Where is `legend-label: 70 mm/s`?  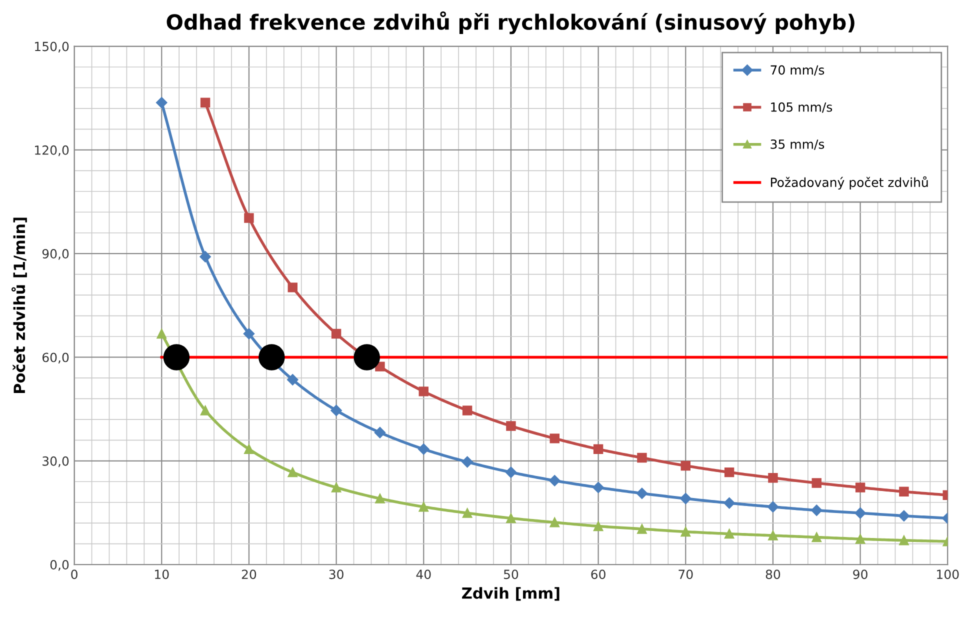
legend-label: 70 mm/s is located at coordinates (797, 70).